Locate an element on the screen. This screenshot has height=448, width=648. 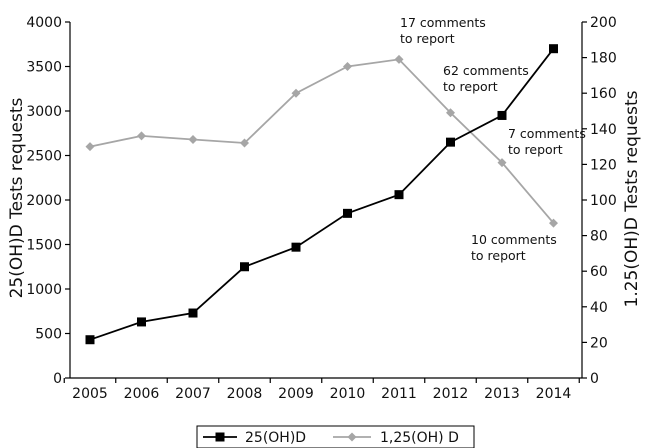
annotation-line: 10 comments is located at coordinates (514, 239).